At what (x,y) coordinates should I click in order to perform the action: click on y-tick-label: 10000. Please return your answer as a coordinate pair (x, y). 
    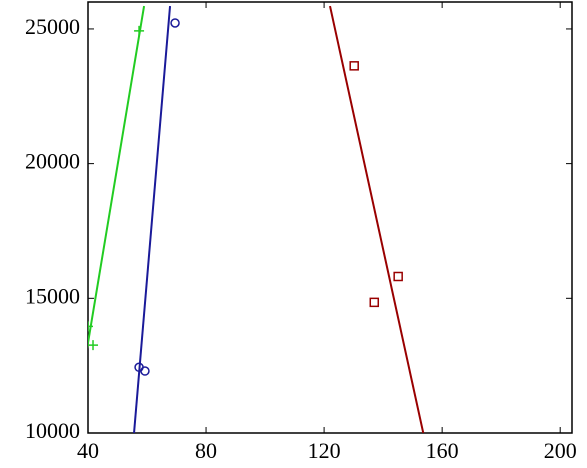
    Looking at the image, I should click on (52, 430).